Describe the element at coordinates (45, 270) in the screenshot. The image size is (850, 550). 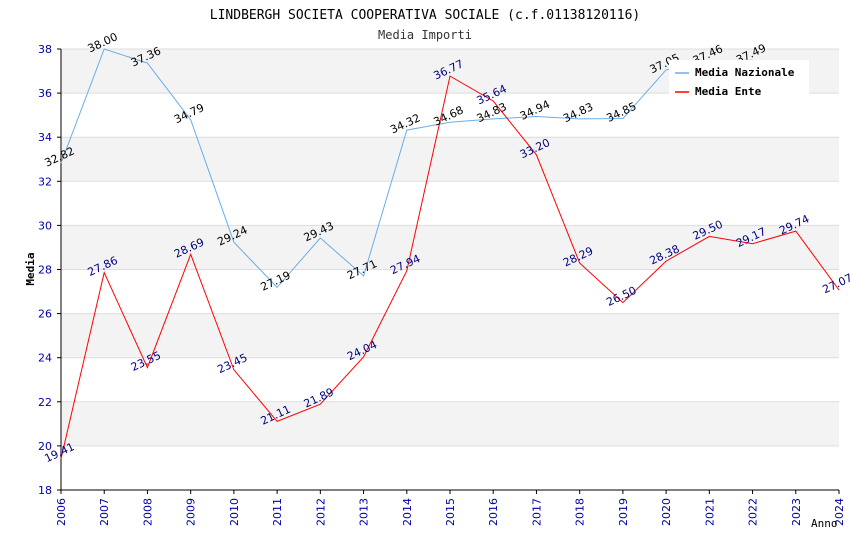
I see `y-tick-label: 28` at that location.